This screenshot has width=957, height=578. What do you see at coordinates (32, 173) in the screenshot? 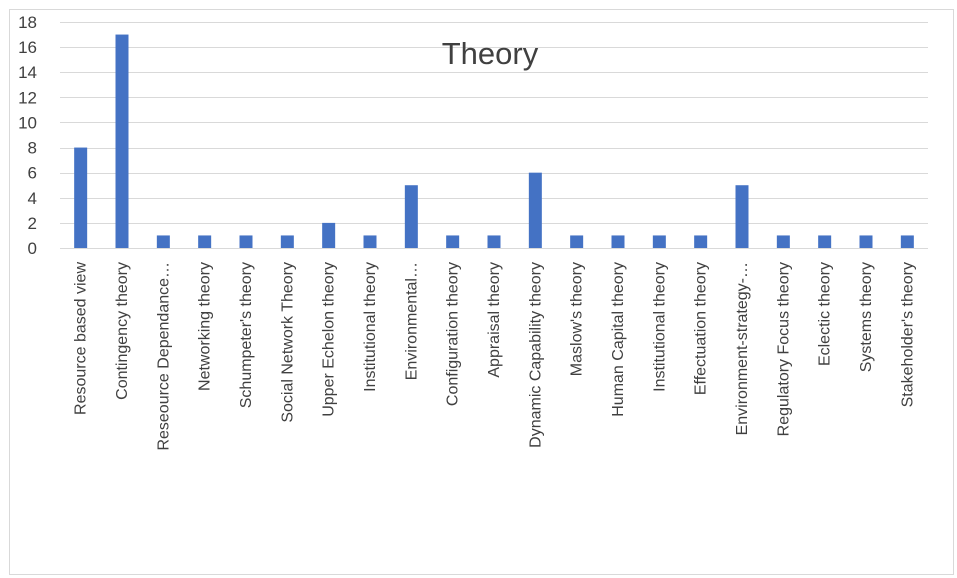
I see `y-tick-label: 6` at bounding box center [32, 173].